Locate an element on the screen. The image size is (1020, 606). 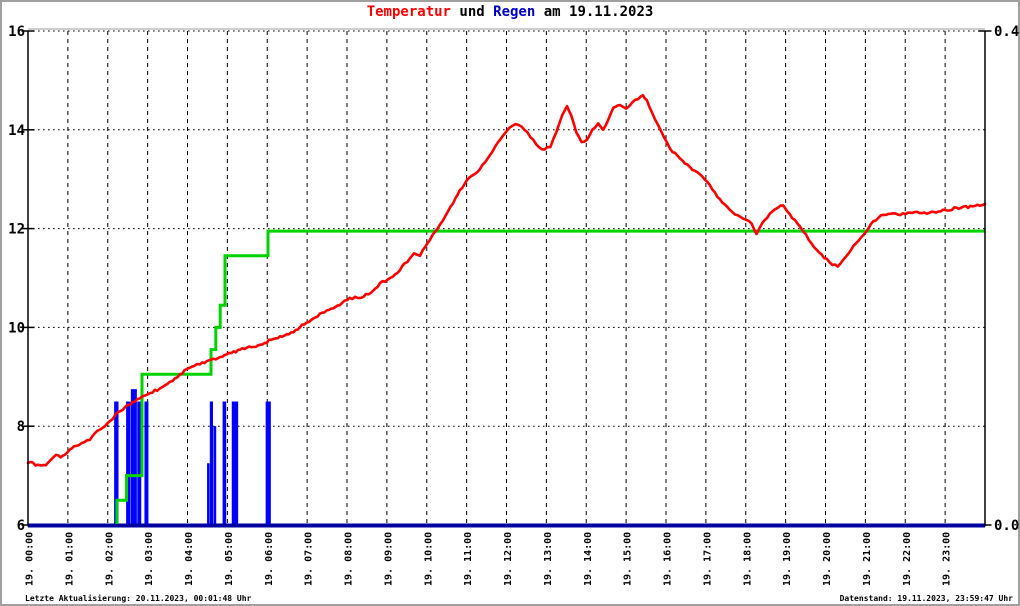
x-tick-label: 19. 09:00 is located at coordinates (389, 559).